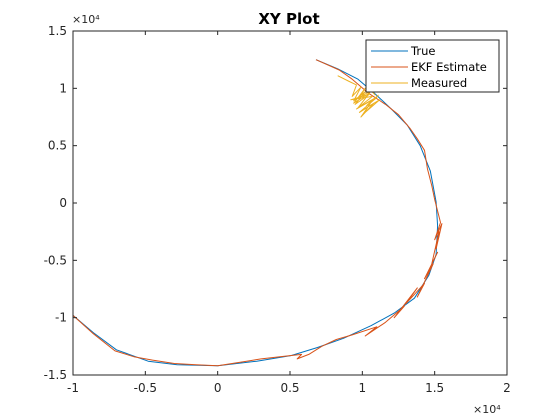 This screenshot has width=560, height=420. What do you see at coordinates (218, 388) in the screenshot?
I see `x-tick-label: 0` at bounding box center [218, 388].